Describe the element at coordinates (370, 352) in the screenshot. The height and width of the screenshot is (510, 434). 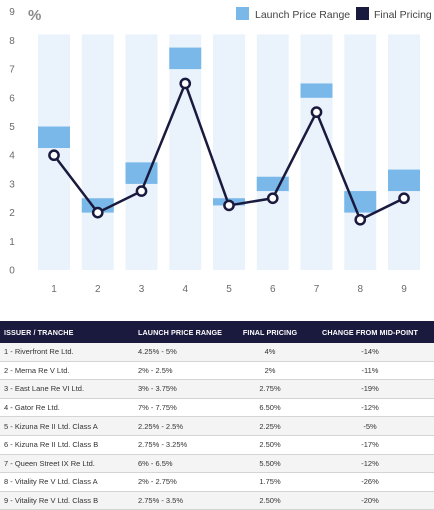
I see `cell-change: -14%` at that location.